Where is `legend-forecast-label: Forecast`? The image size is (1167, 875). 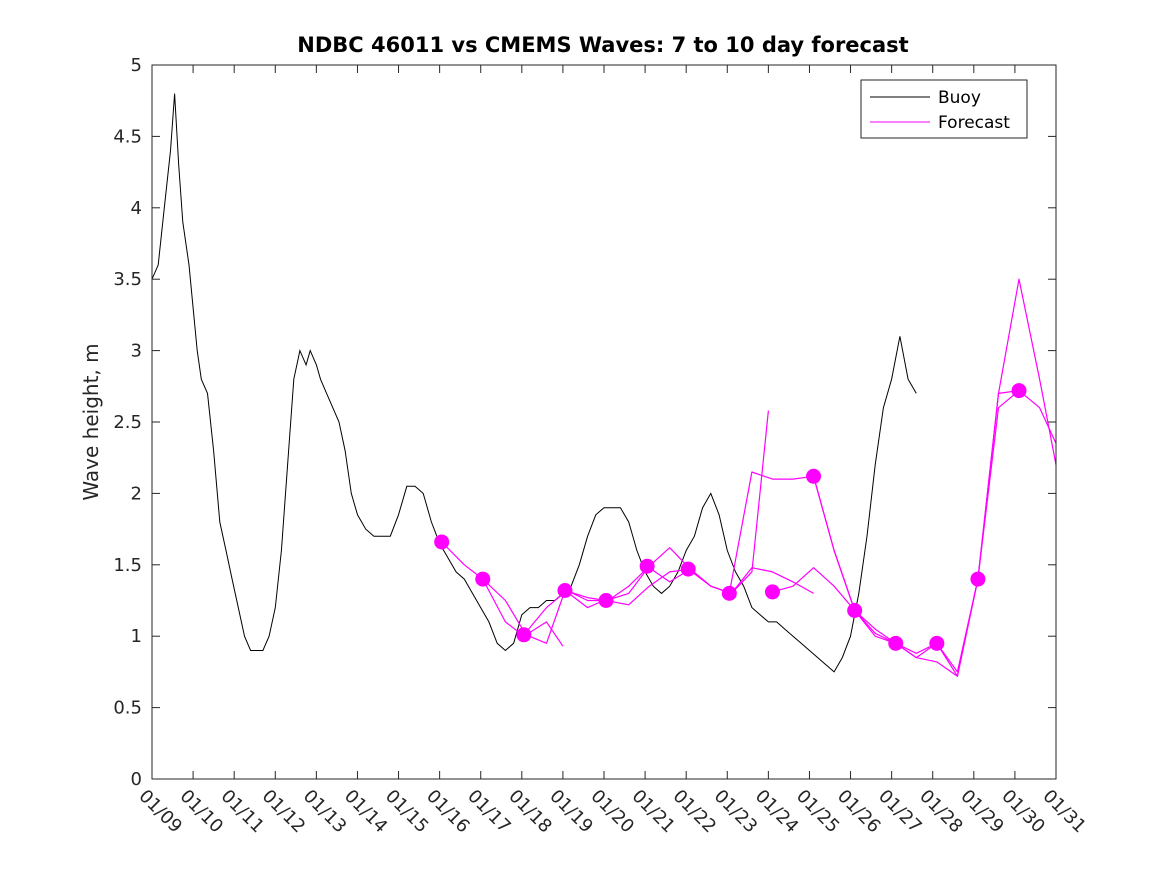
legend-forecast-label: Forecast is located at coordinates (974, 123).